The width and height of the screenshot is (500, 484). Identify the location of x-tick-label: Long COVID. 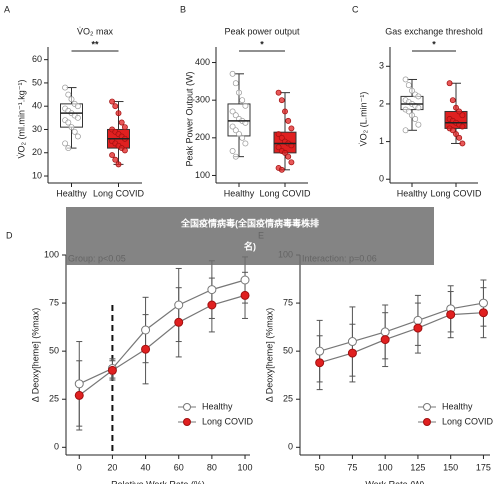
(119, 193).